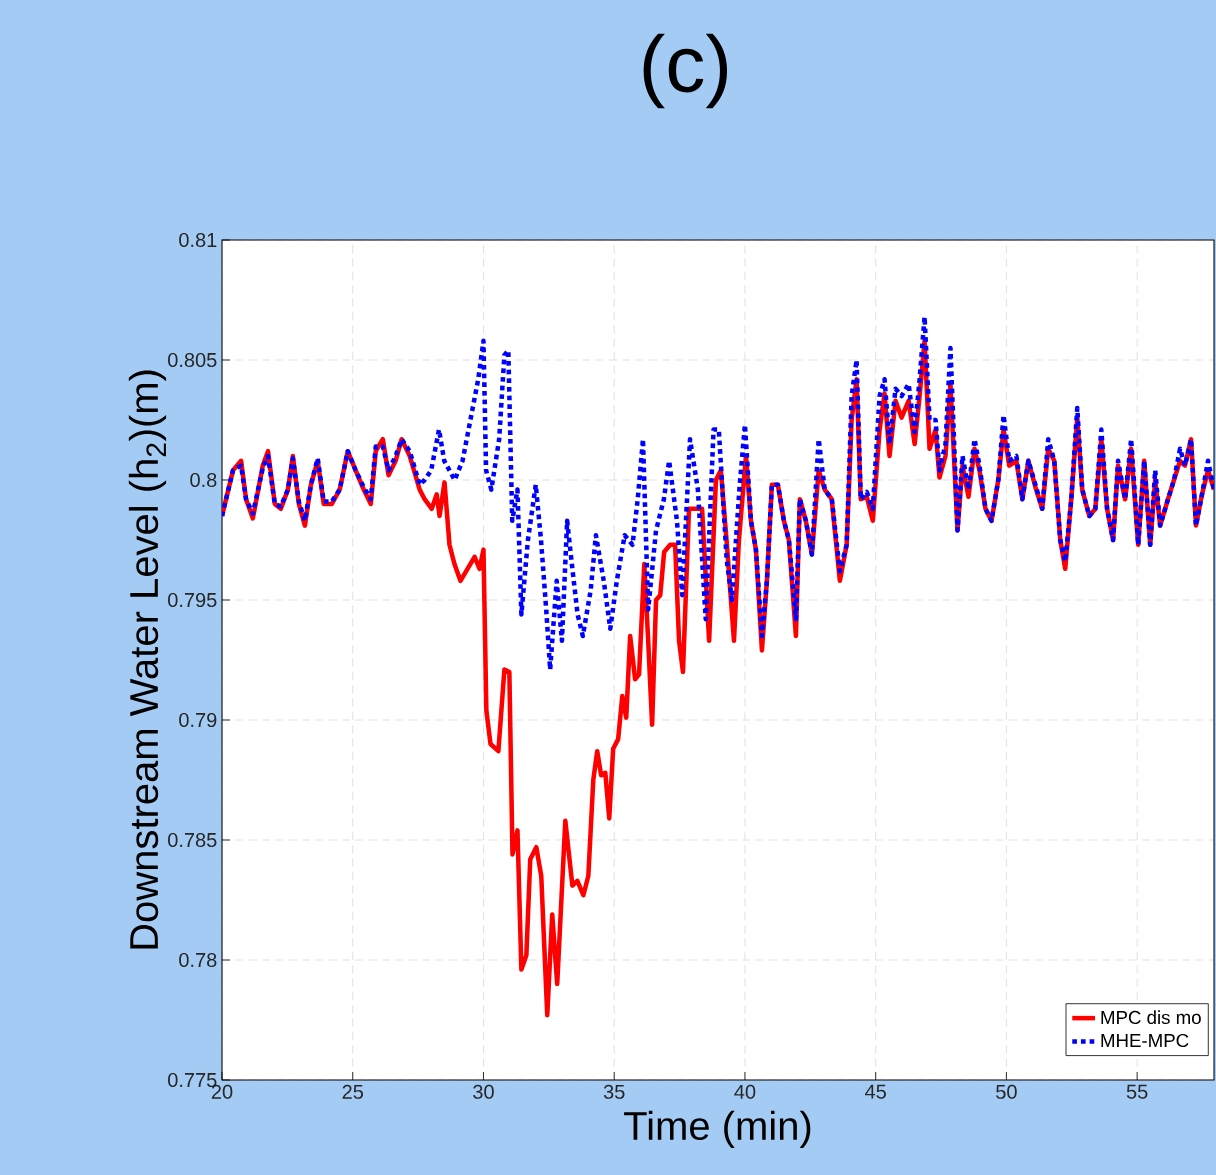 This screenshot has width=1216, height=1175. I want to click on x-axis-title: Time (min), so click(717, 1129).